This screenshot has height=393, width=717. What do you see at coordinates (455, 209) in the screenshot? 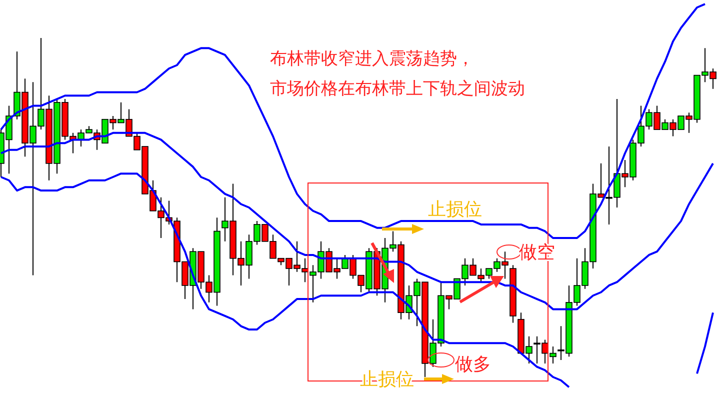
I see `annotation: 止损位` at bounding box center [455, 209].